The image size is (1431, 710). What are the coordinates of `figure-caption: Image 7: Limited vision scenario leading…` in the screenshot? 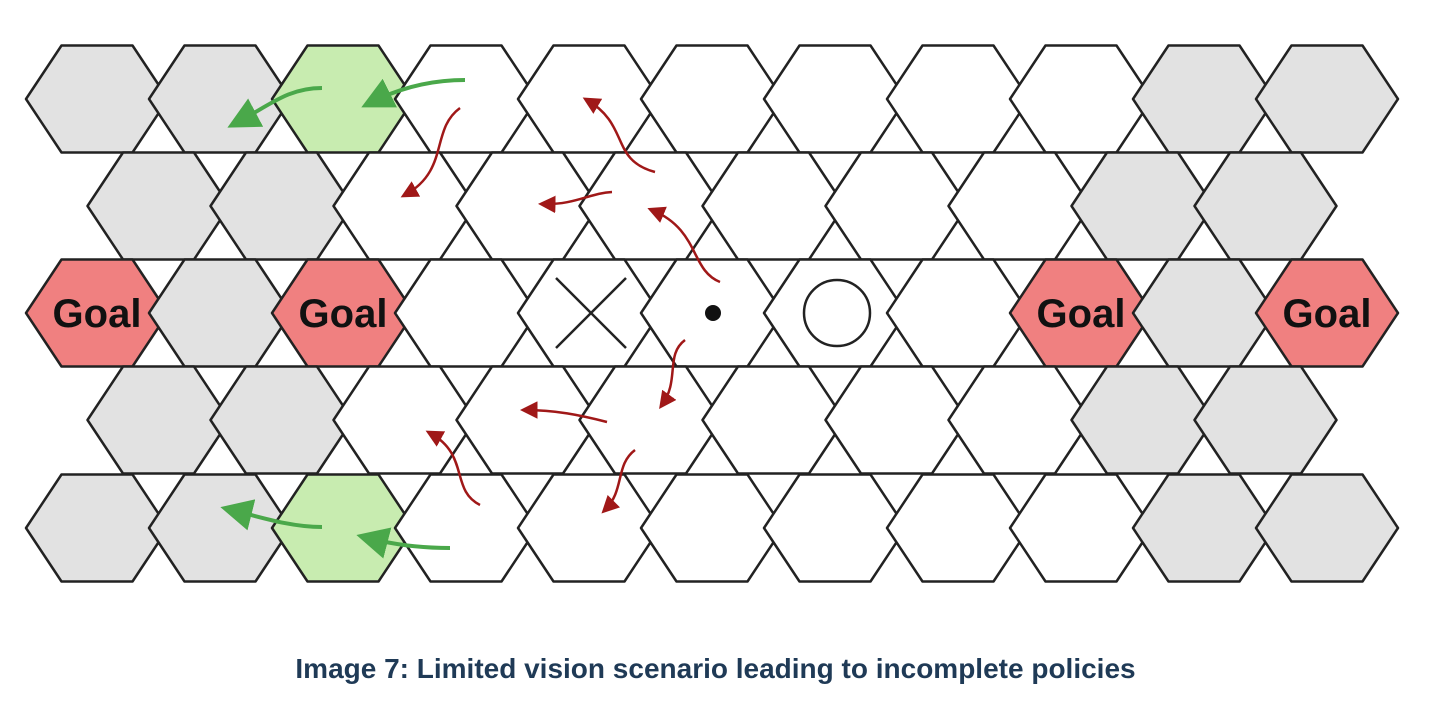 It's located at (715, 668).